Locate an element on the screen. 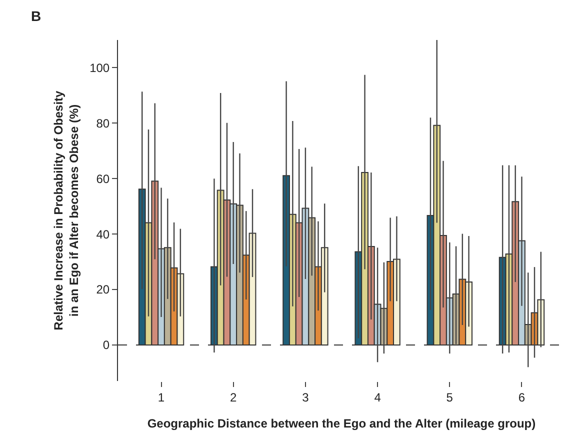 Image resolution: width=575 pixels, height=441 pixels. x-tick-label: 2 is located at coordinates (234, 397).